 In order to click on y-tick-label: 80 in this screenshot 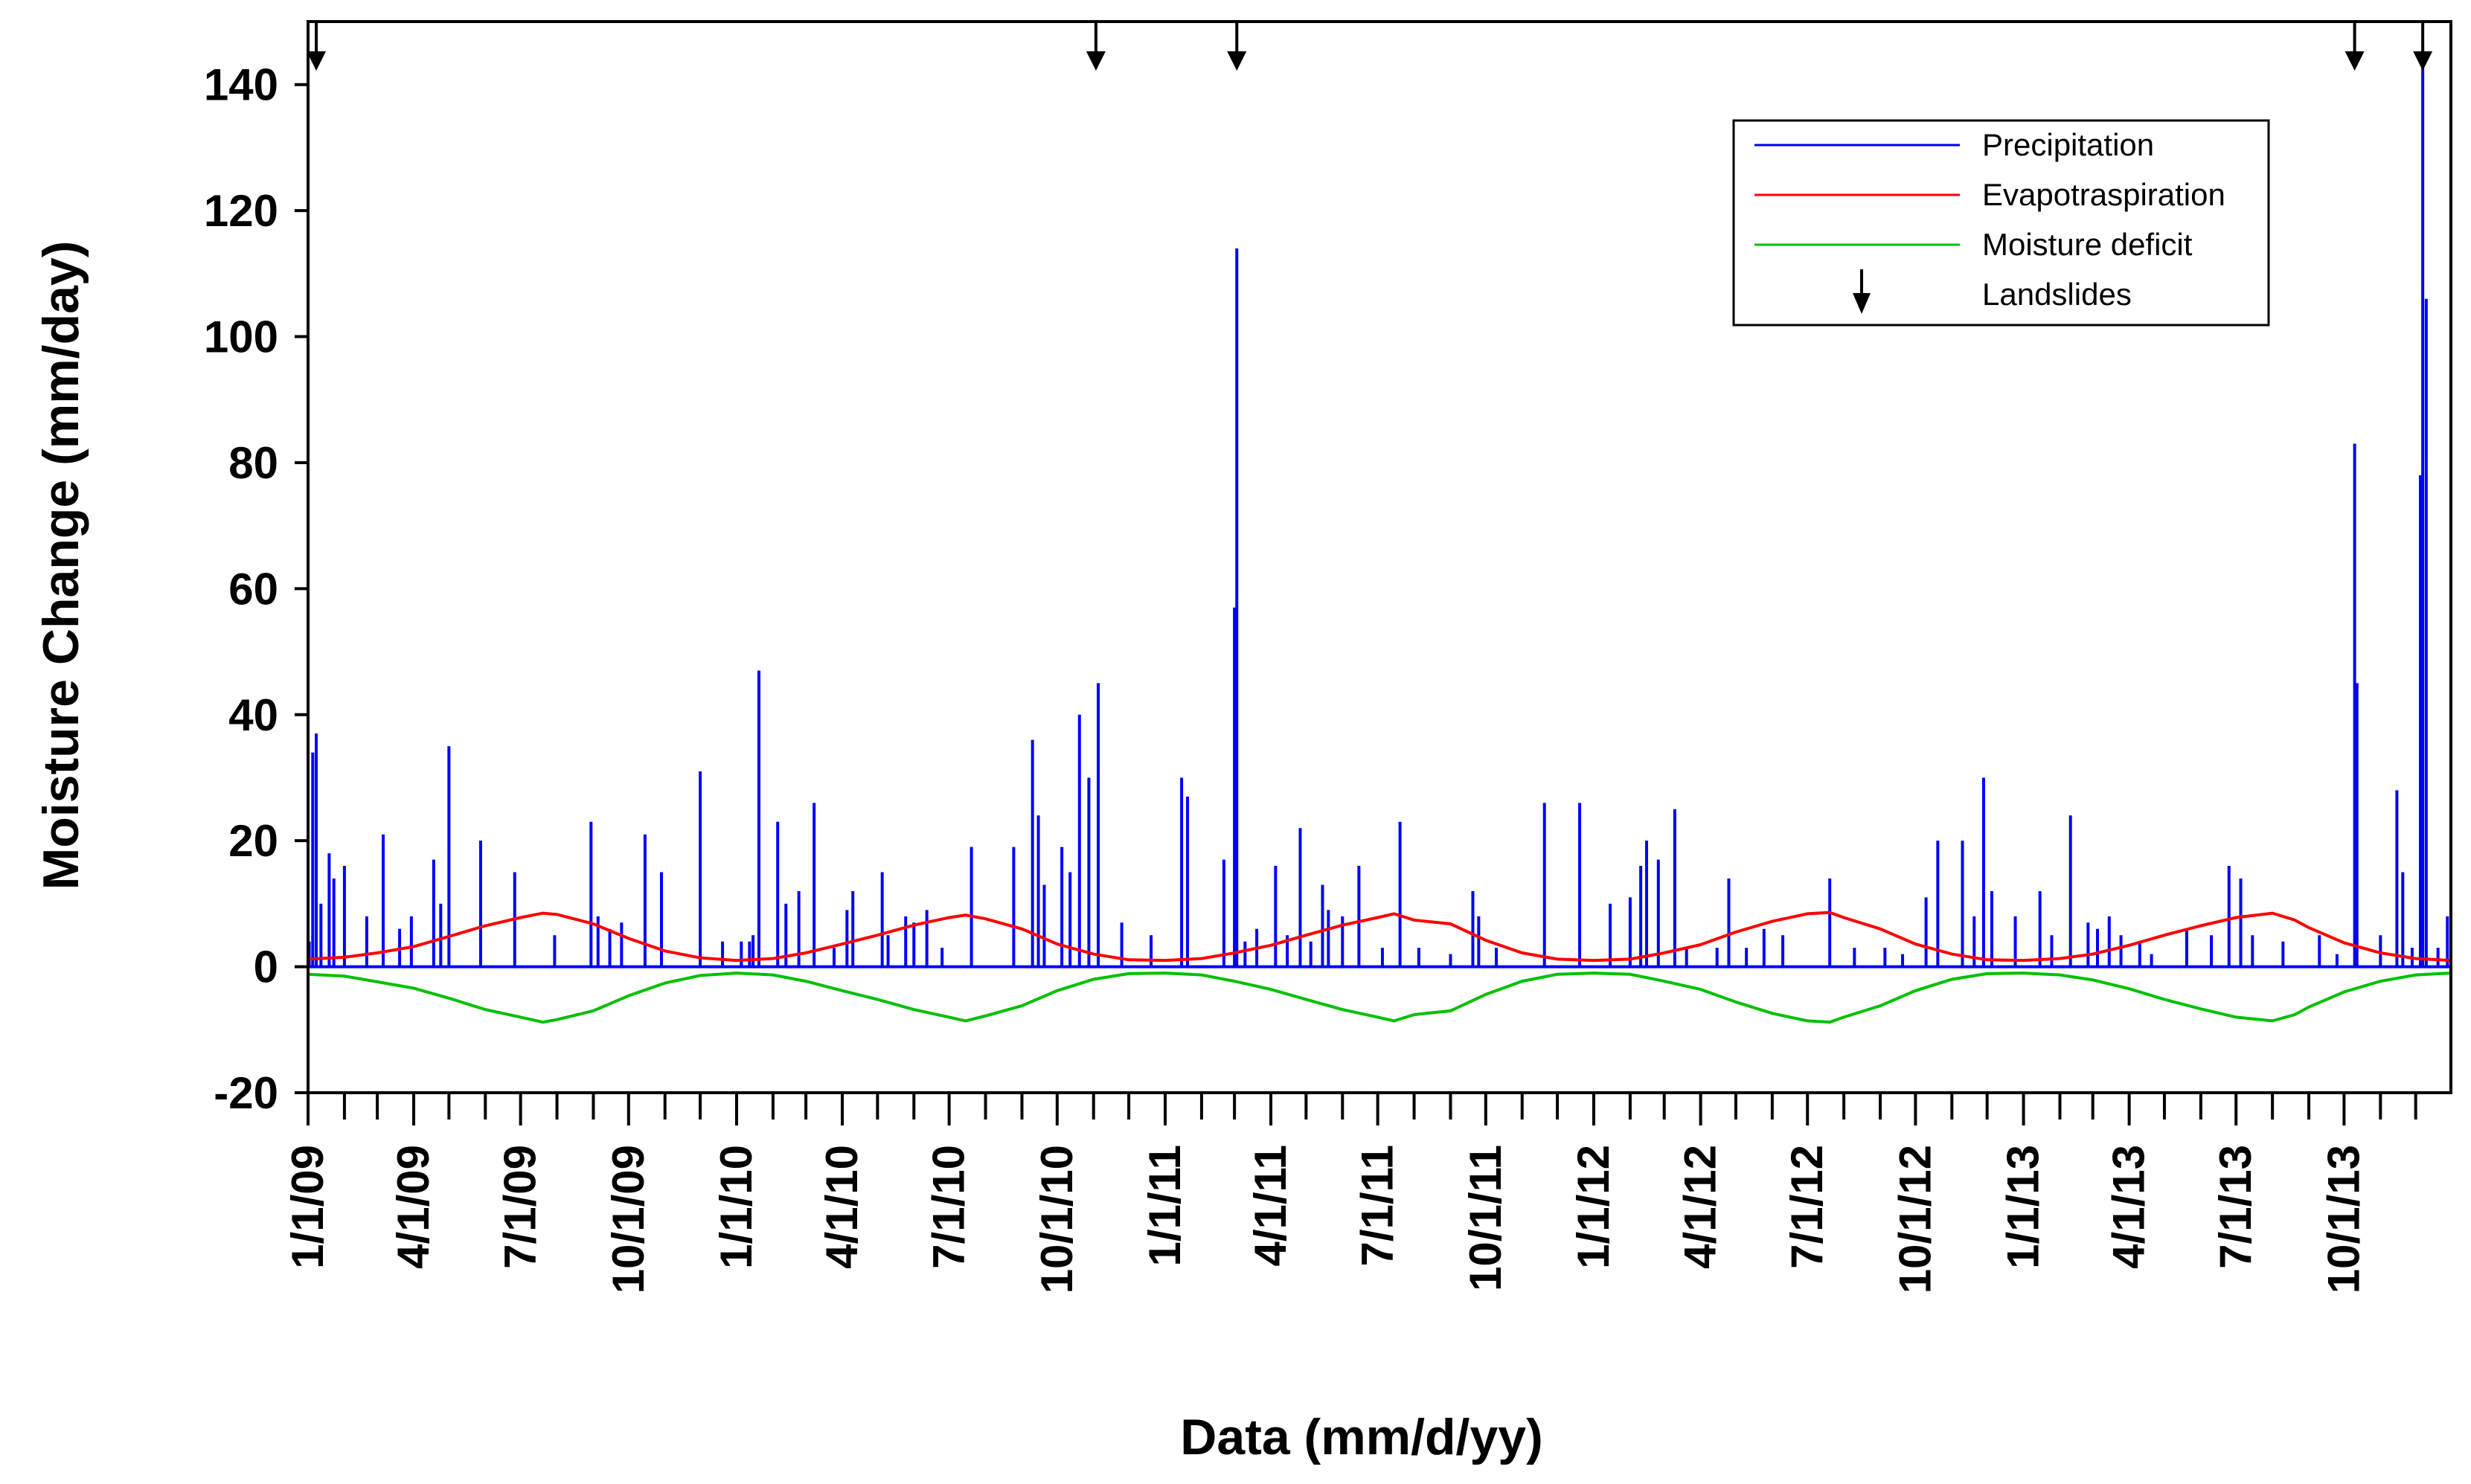, I will do `click(253, 463)`.